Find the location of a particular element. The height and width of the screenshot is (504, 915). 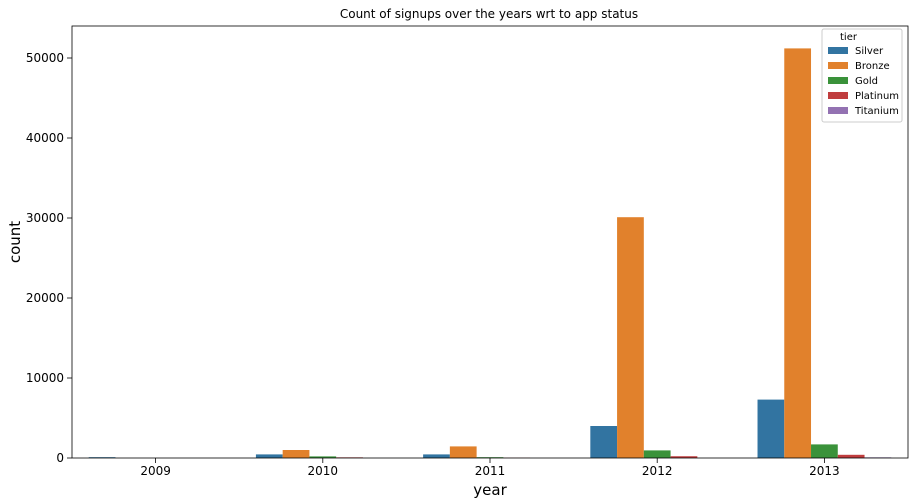

legend-swatch-titanium is located at coordinates (838, 110).